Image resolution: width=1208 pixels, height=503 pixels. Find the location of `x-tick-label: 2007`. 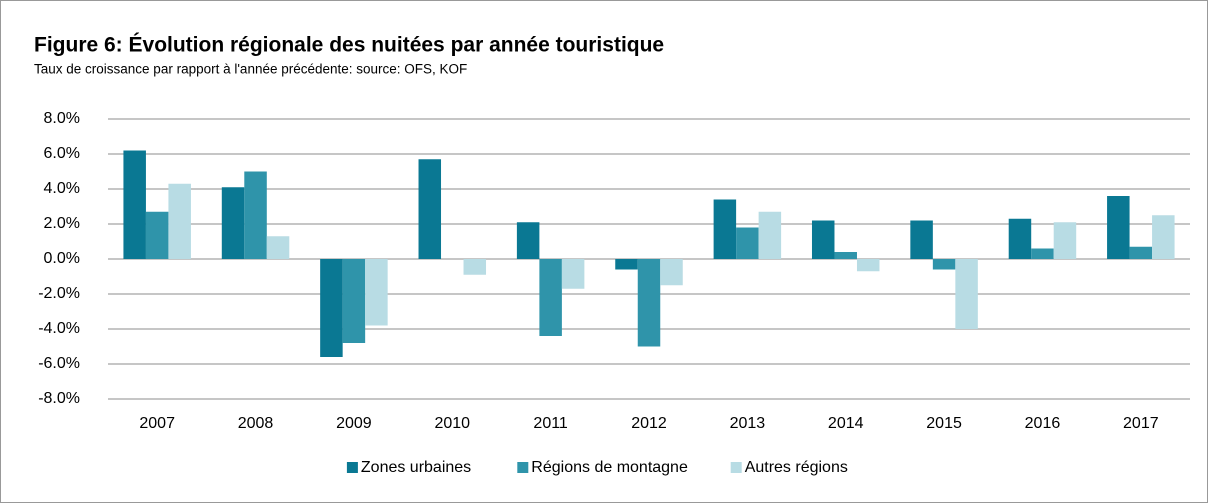

x-tick-label: 2007 is located at coordinates (157, 423).